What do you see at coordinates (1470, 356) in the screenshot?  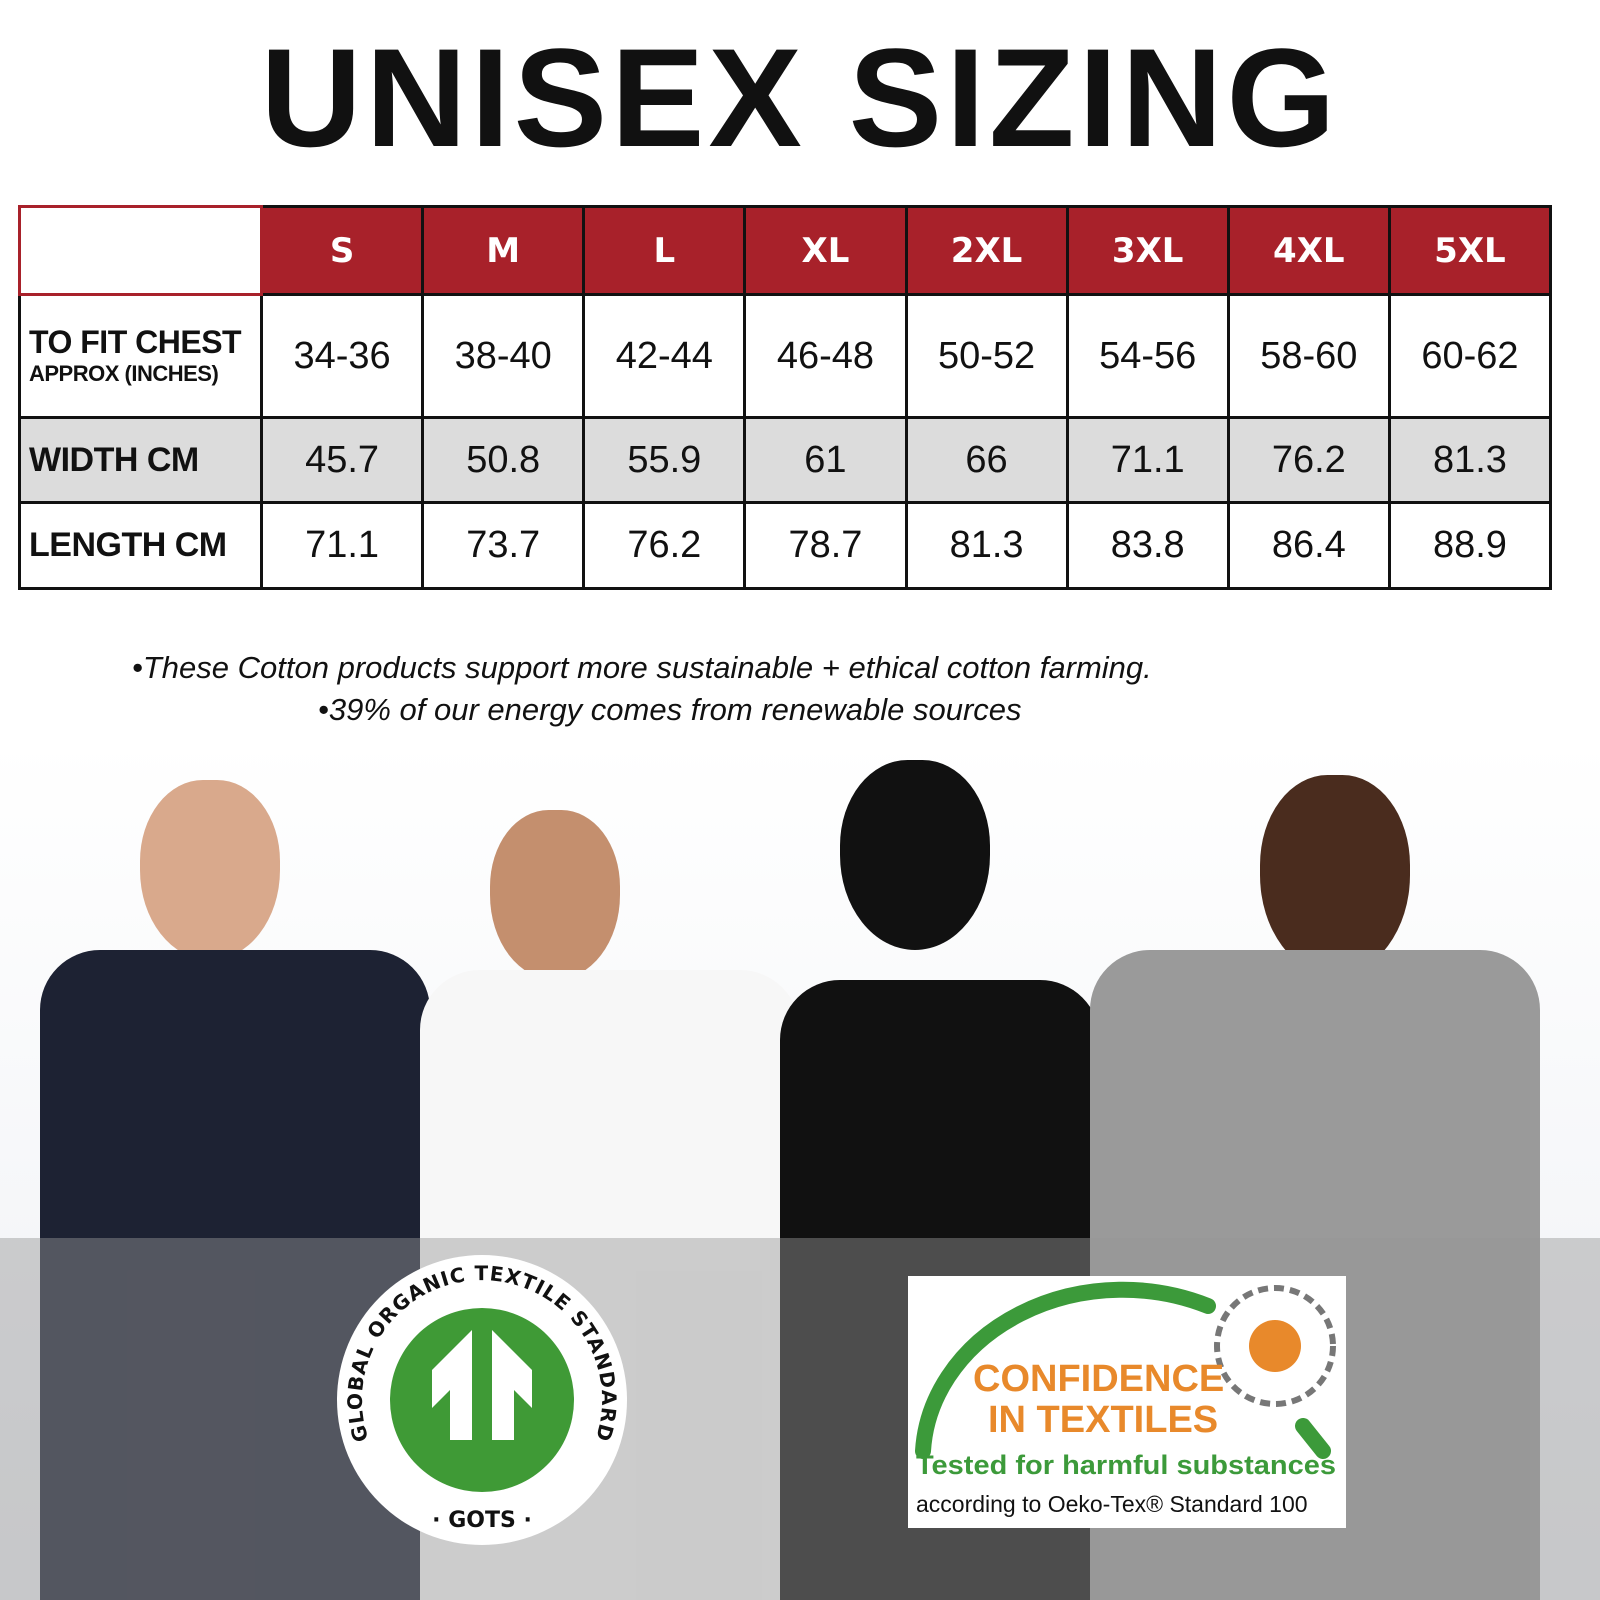 I see `table-cell: 60-62` at bounding box center [1470, 356].